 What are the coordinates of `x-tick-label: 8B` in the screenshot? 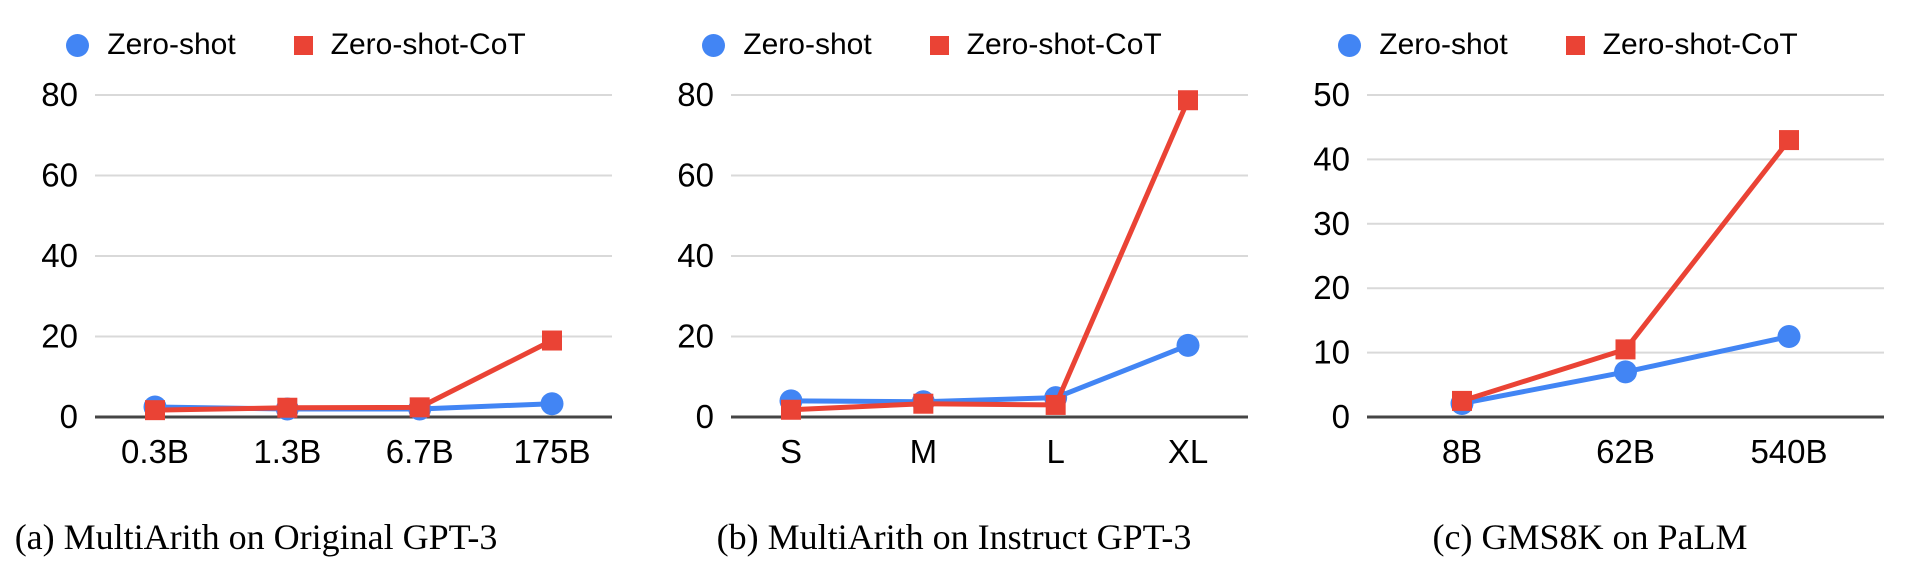 It's located at (1462, 451).